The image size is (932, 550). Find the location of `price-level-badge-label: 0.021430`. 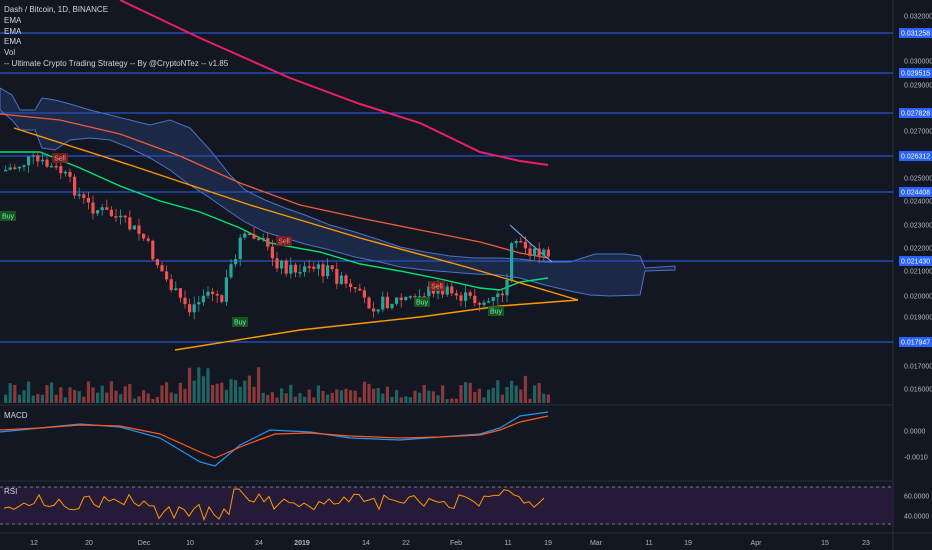

price-level-badge-label: 0.021430 is located at coordinates (915, 262).